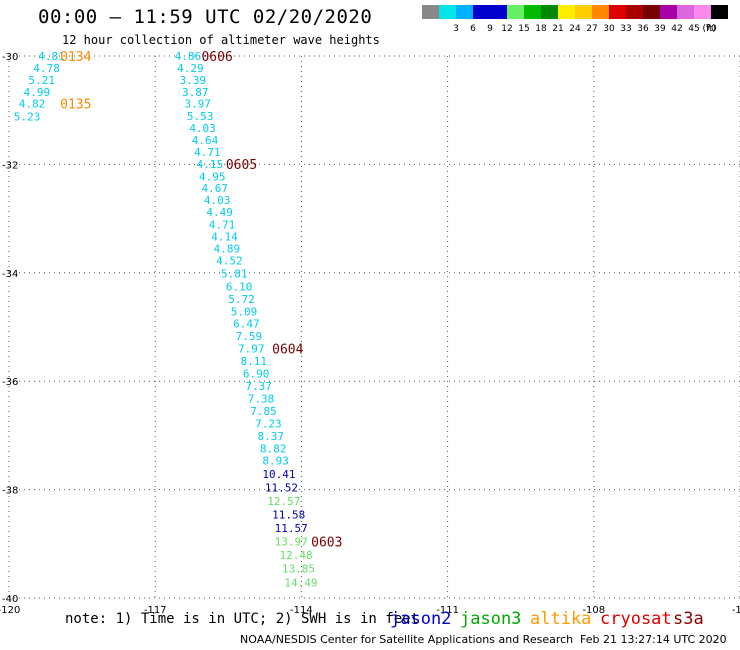  I want to click on wave-height-label: 8.93, so click(275, 460).